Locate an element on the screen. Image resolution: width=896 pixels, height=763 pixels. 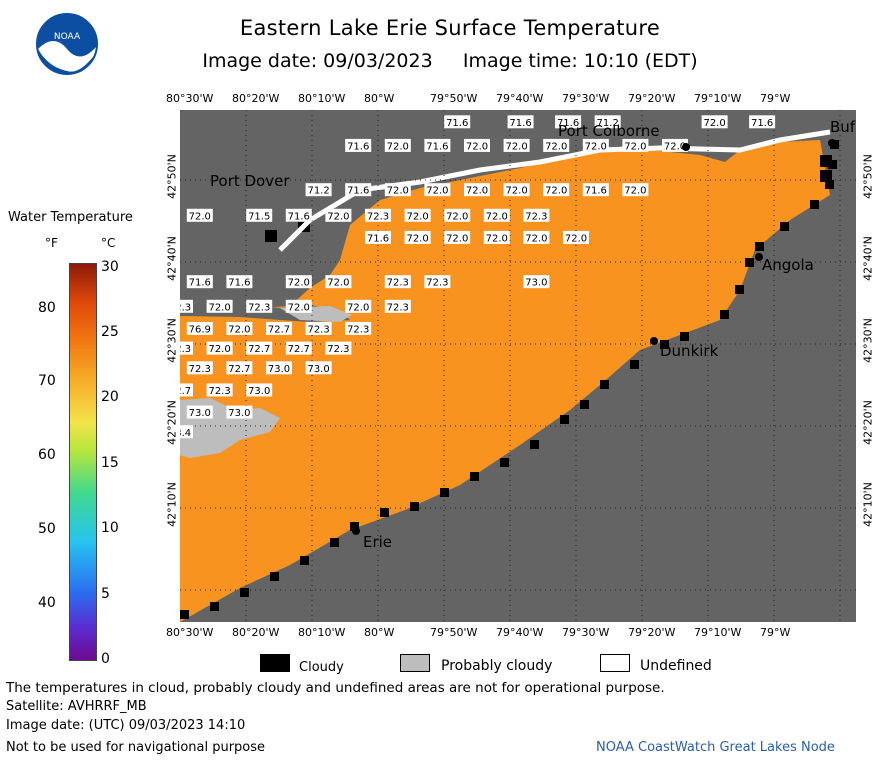
temperature-label: 71.2 is located at coordinates (607, 122).